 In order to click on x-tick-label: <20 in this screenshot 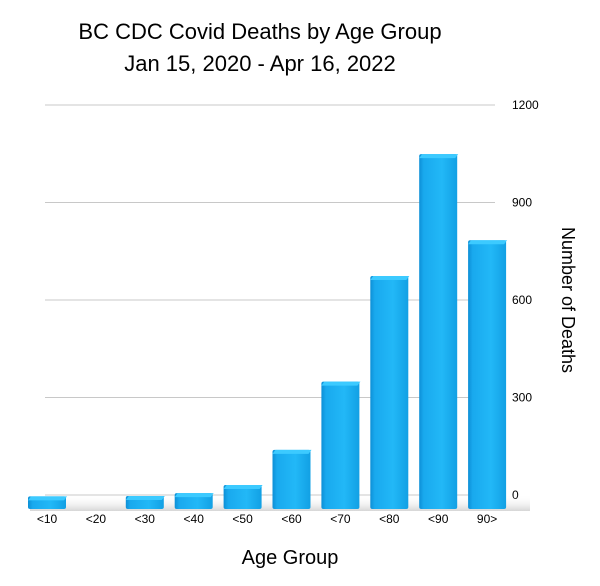, I will do `click(96, 519)`.